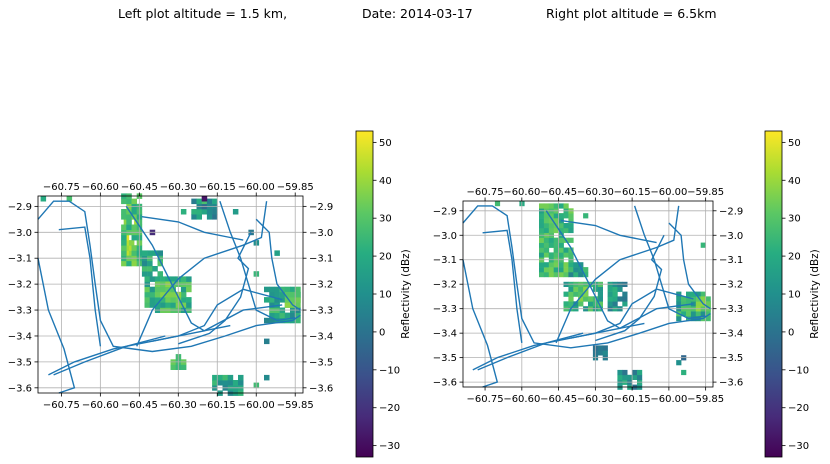 The image size is (830, 464). What do you see at coordinates (521, 399) in the screenshot?
I see `x-tick-label-bottom: −60.60` at bounding box center [521, 399].